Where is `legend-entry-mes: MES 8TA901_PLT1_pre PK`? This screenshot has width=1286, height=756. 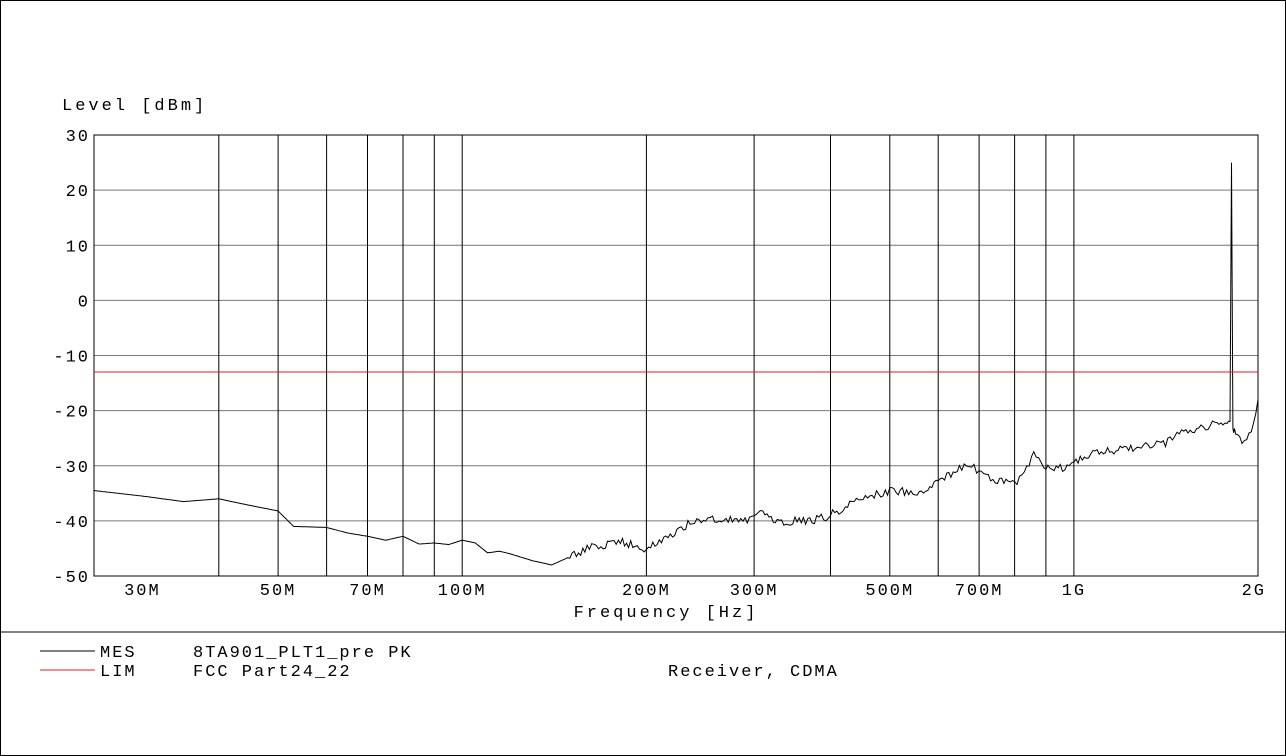 legend-entry-mes: MES 8TA901_PLT1_pre PK is located at coordinates (226, 653).